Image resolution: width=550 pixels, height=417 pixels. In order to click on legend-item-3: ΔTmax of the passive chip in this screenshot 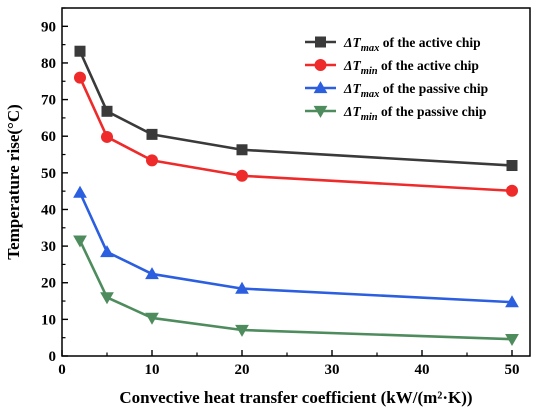, I will do `click(396, 90)`.